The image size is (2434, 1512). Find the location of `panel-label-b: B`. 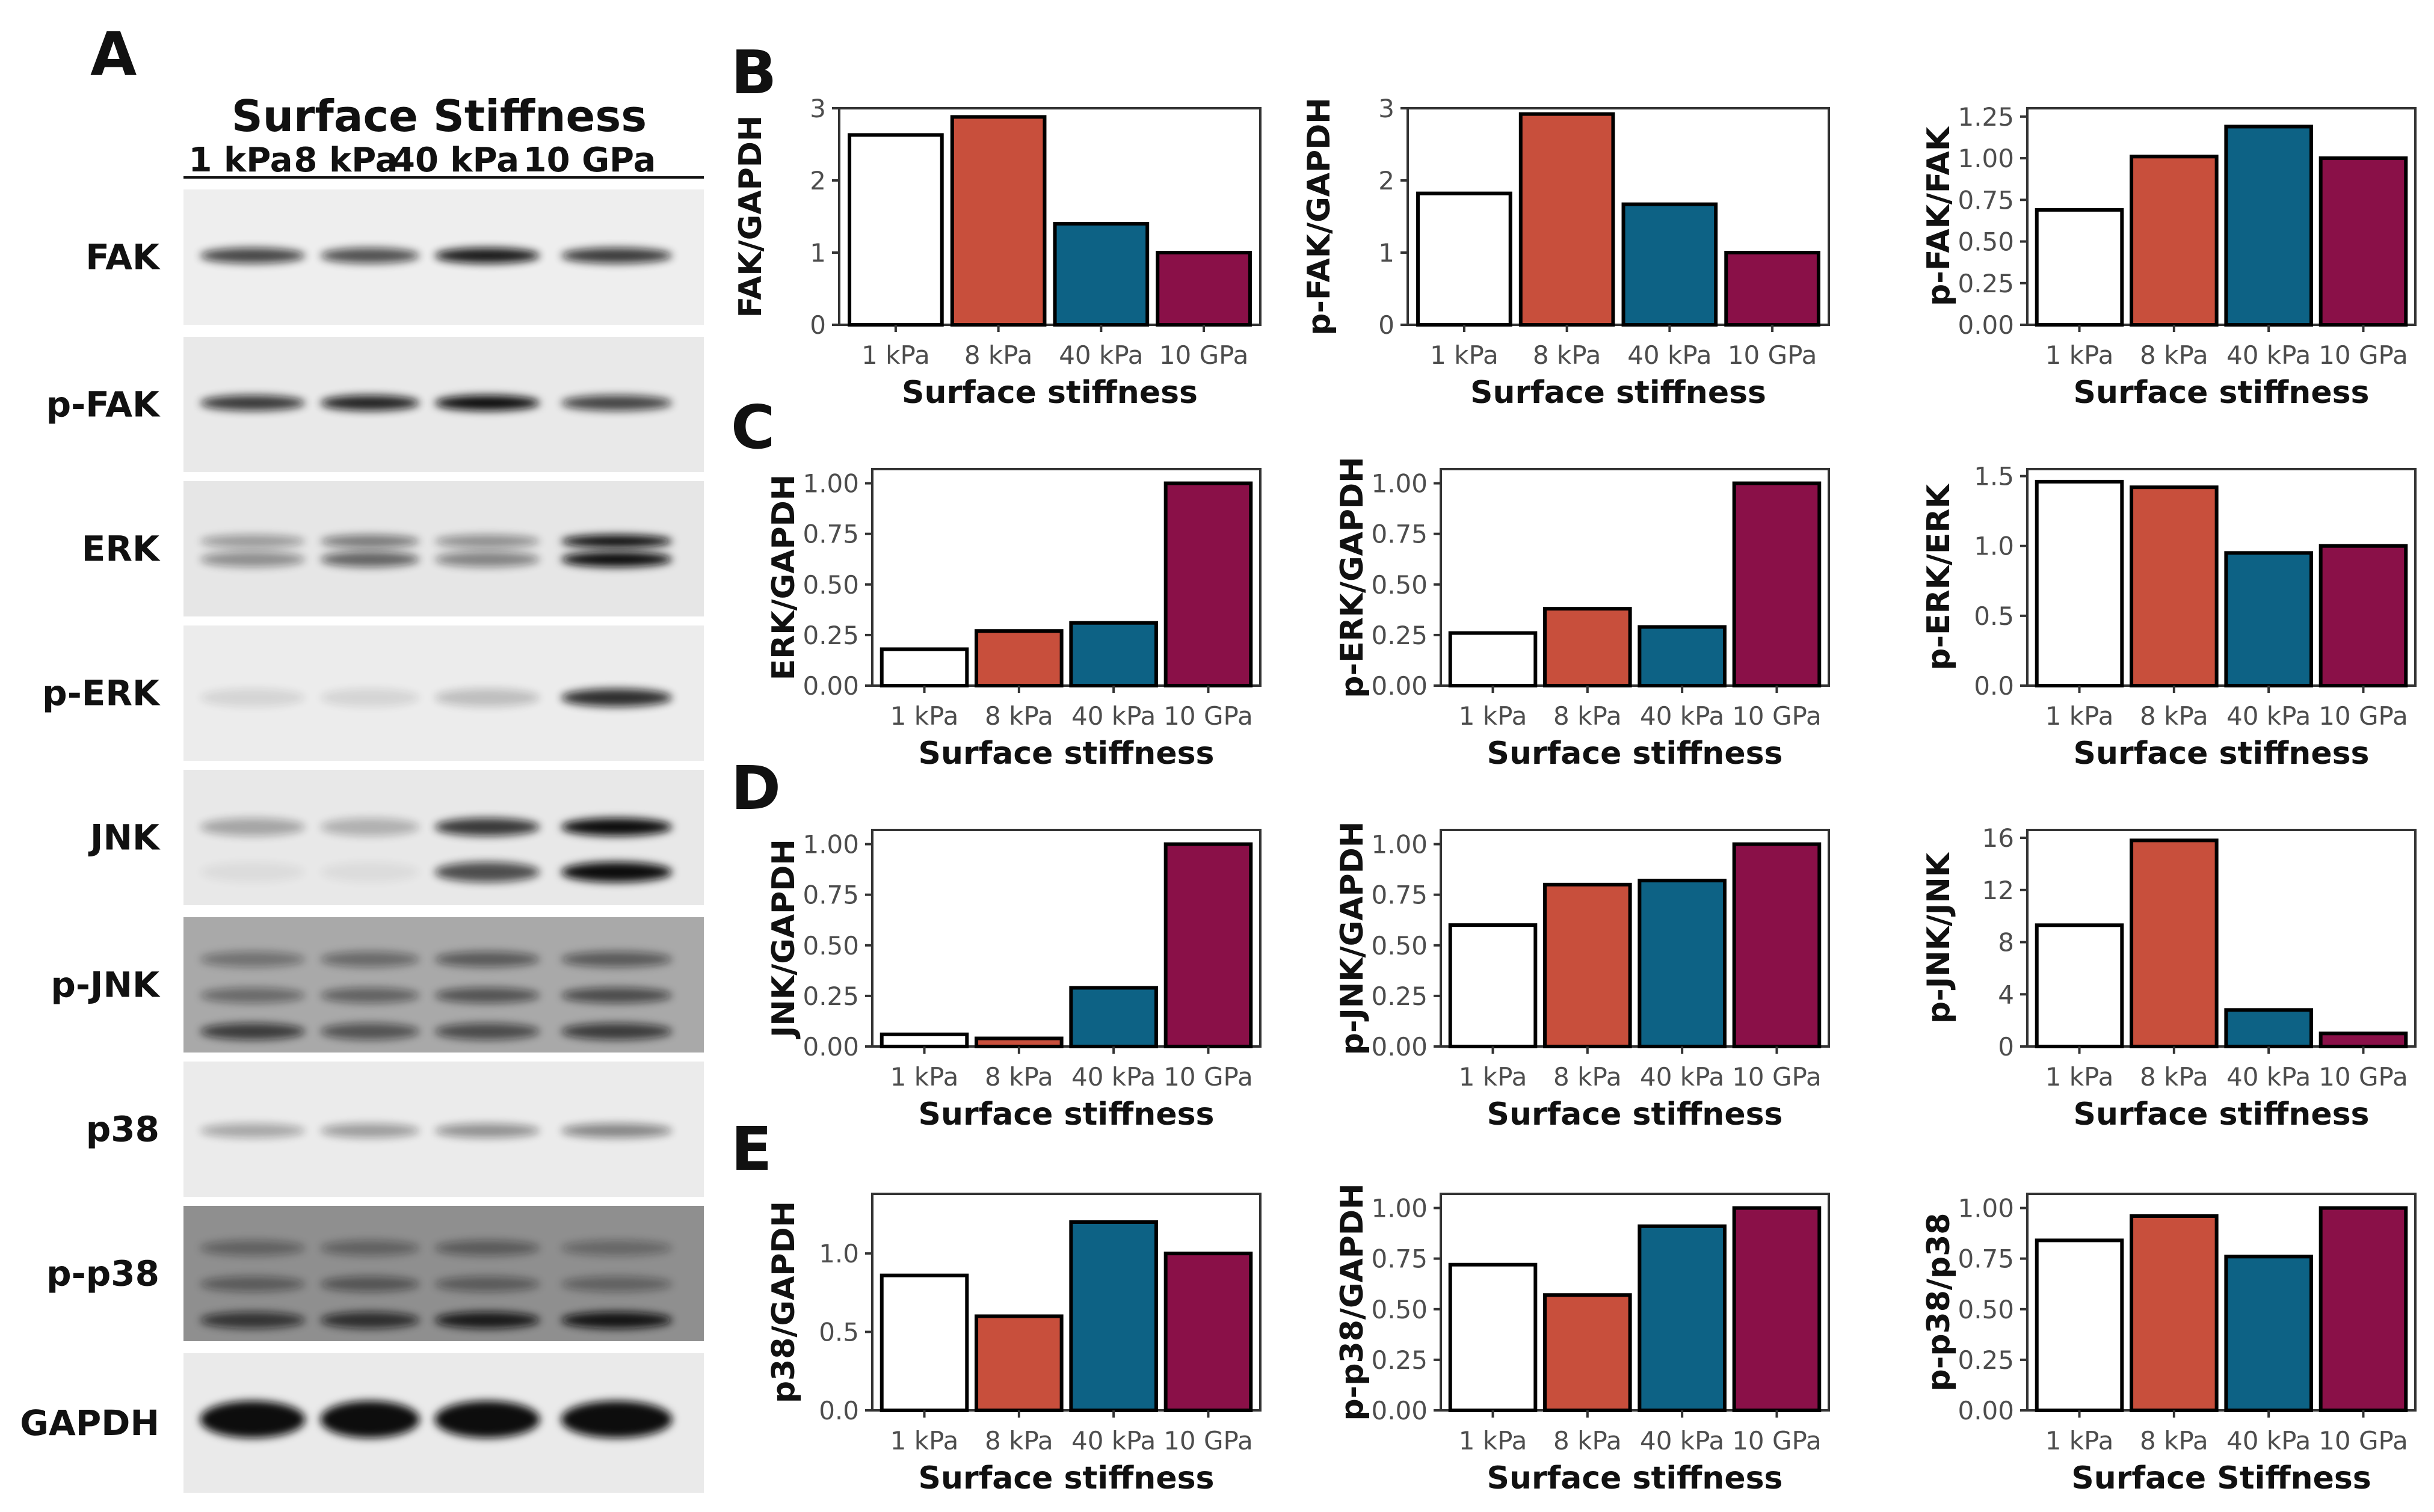

panel-label-b: B is located at coordinates (754, 73).